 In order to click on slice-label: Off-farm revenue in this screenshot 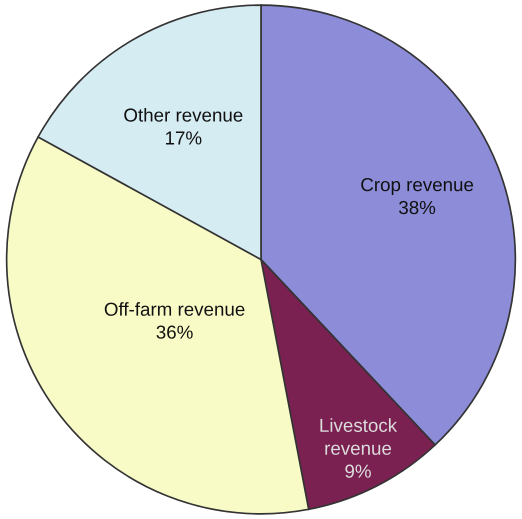, I will do `click(174, 309)`.